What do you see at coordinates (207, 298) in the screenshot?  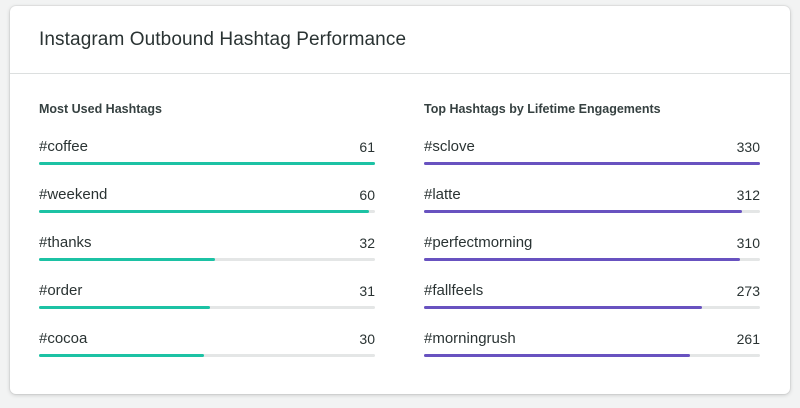 I see `hashtag-row: #order 31` at bounding box center [207, 298].